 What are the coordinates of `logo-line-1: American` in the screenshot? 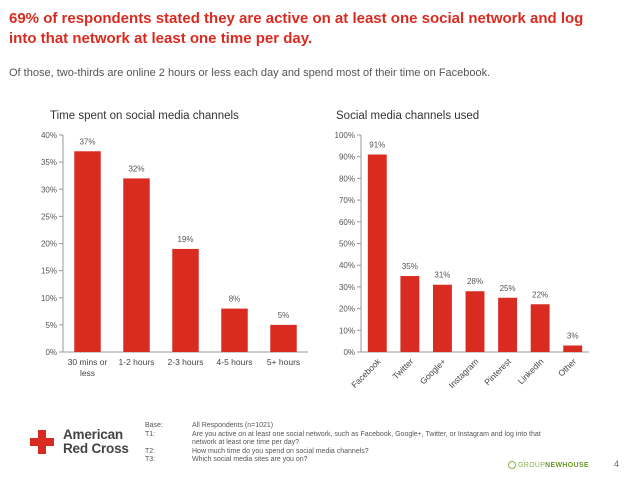 It's located at (93, 434).